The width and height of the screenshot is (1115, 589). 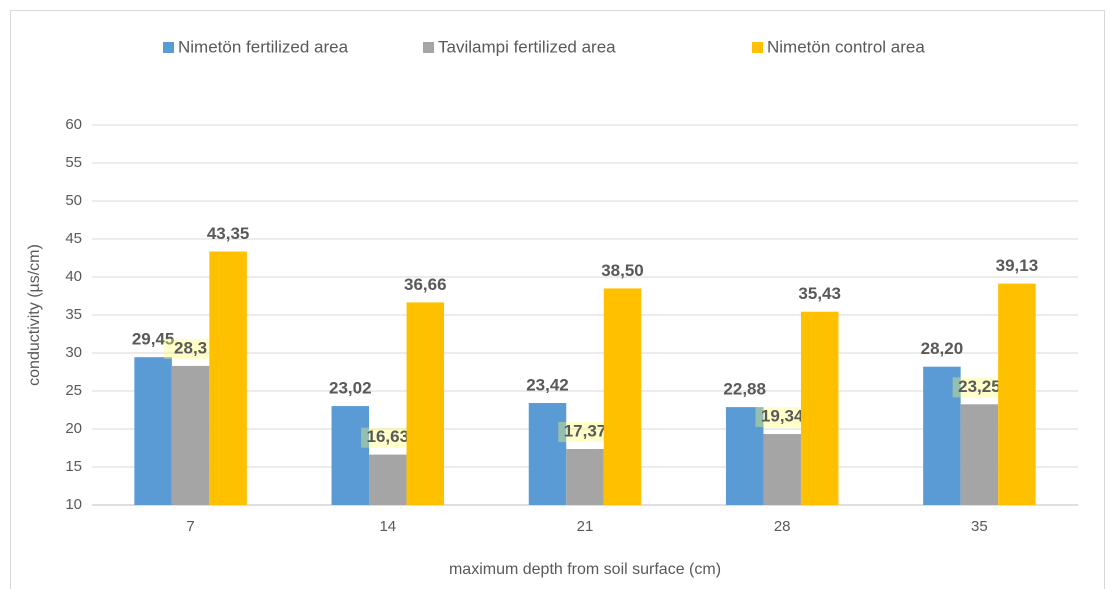 I want to click on x-tick-label: 35, so click(x=979, y=526).